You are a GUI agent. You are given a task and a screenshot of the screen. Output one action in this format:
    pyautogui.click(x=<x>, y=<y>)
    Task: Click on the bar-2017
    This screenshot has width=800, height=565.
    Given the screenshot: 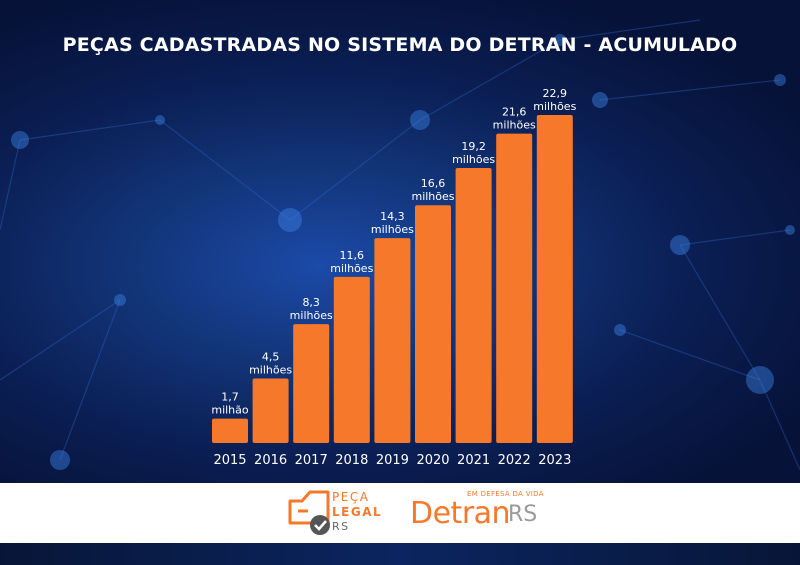 What is the action you would take?
    pyautogui.click(x=311, y=383)
    